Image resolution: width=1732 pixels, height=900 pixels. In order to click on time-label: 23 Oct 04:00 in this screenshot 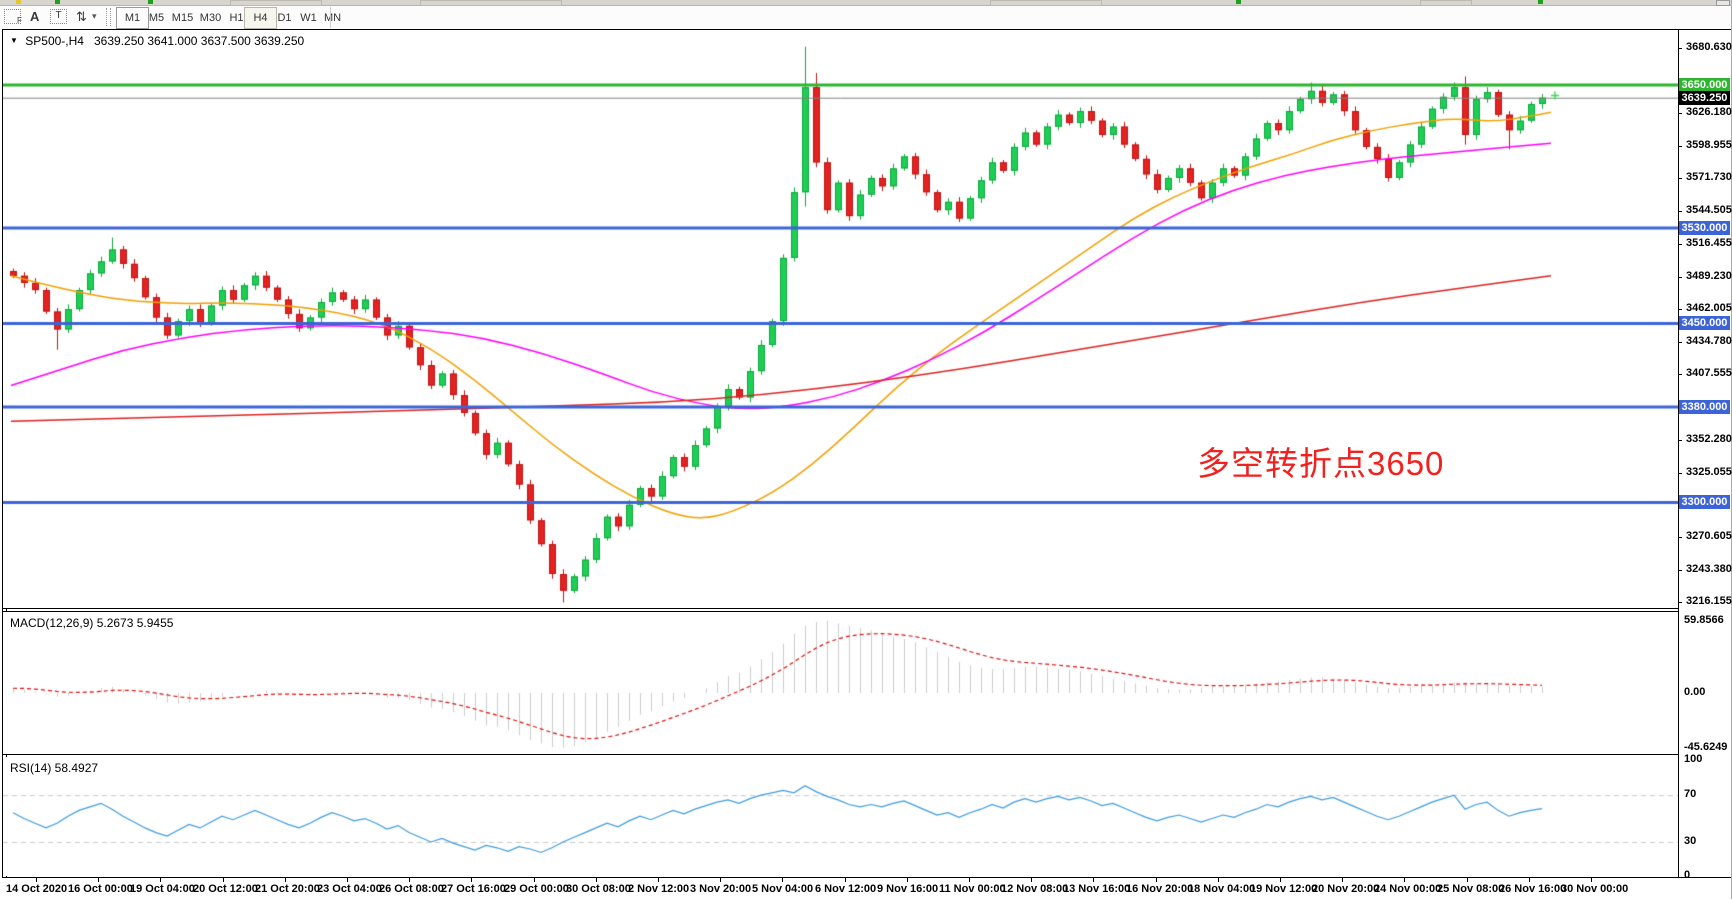, I will do `click(349, 889)`.